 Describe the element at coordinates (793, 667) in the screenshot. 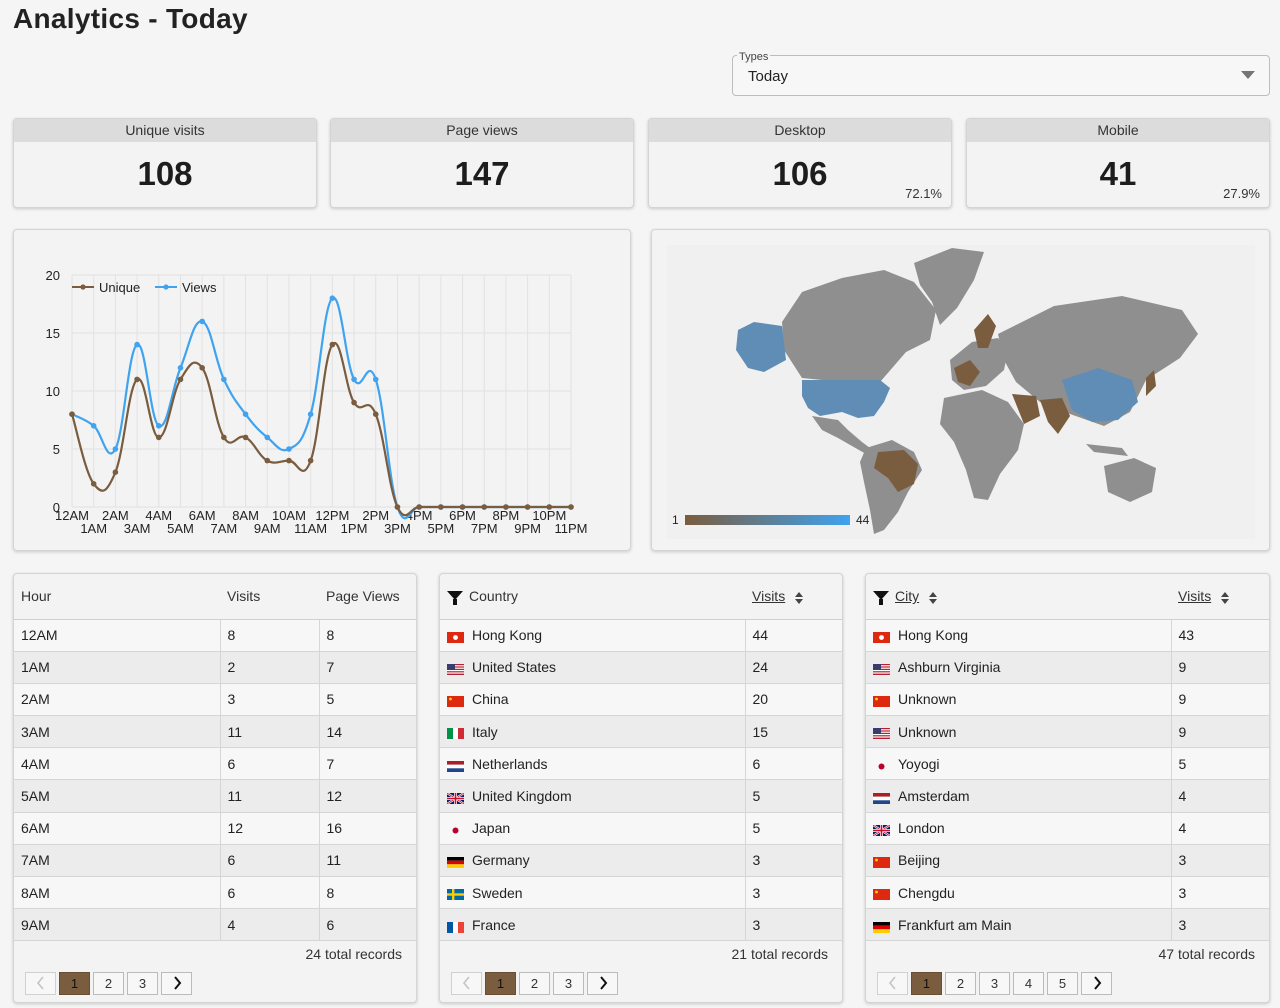

I see `cell-visits: 24` at that location.